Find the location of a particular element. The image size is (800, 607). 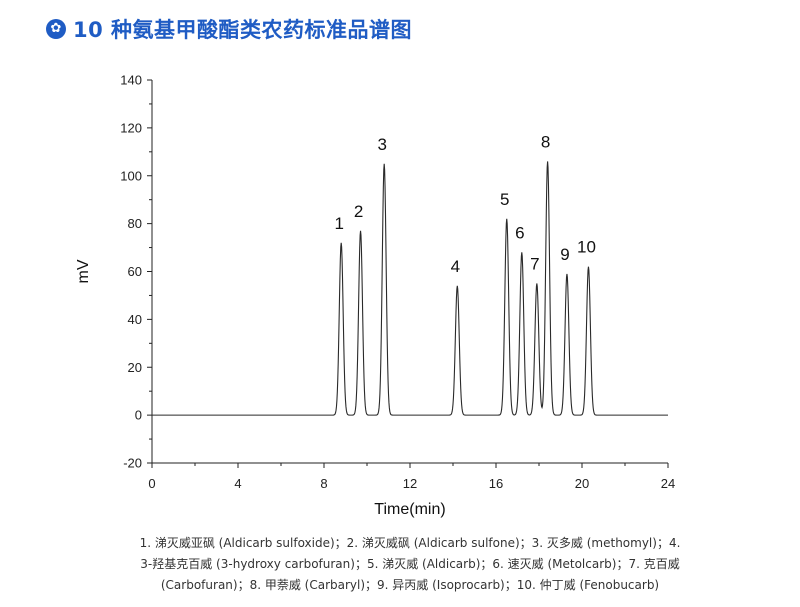

x-tick-label: 12 is located at coordinates (410, 483).